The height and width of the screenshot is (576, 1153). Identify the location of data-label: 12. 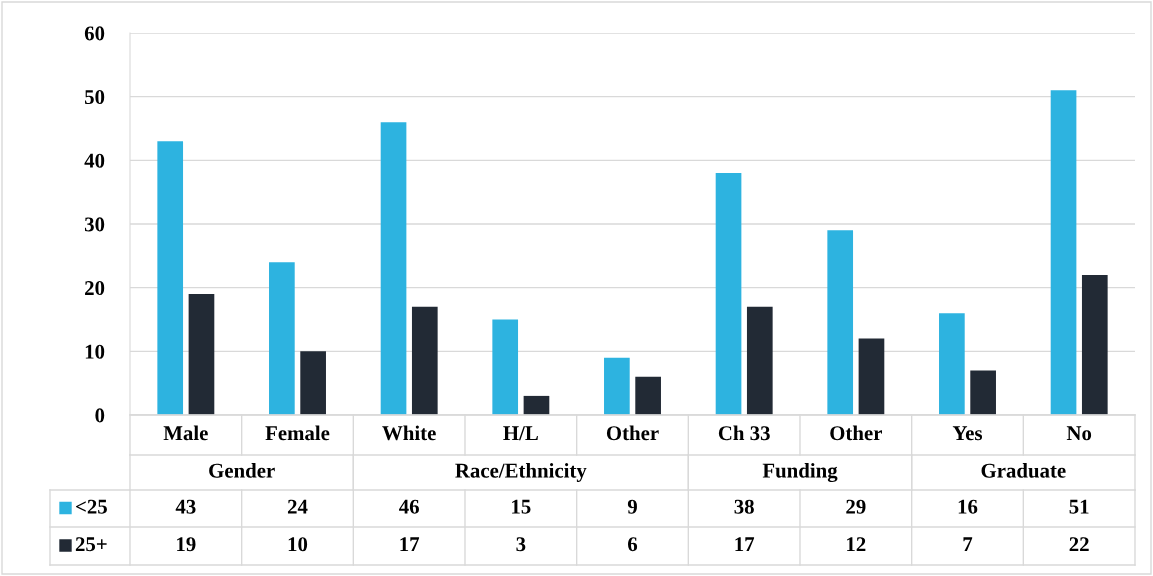
(856, 544).